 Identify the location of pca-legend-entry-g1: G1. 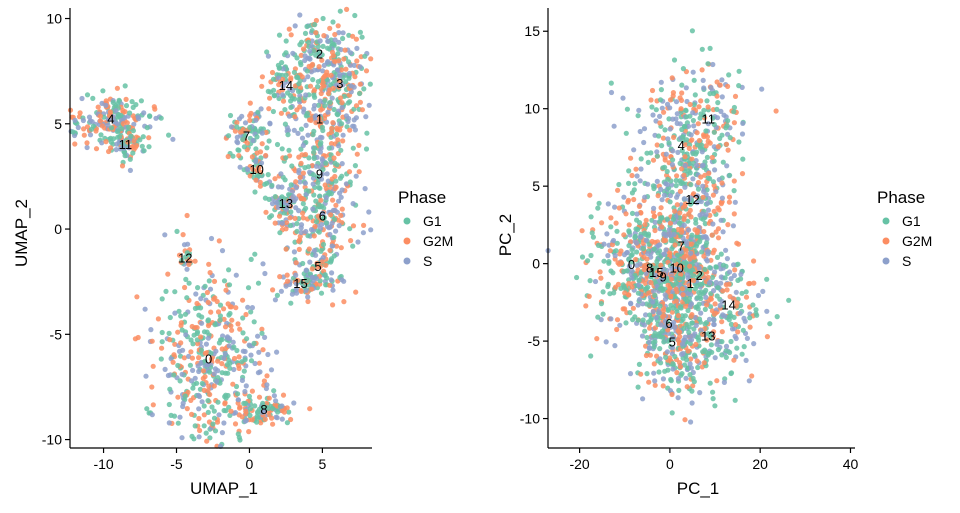
(901, 221).